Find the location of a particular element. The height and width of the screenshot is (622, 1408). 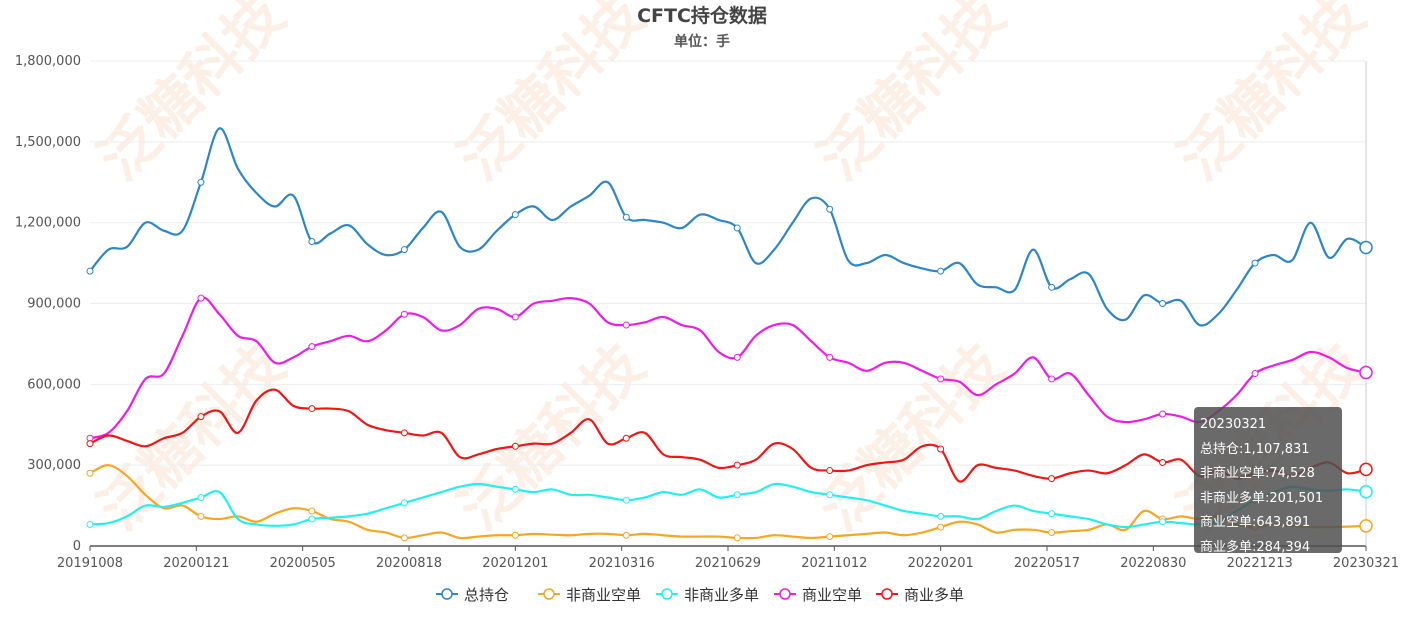

x-tick-label: 20220830 is located at coordinates (1153, 563).